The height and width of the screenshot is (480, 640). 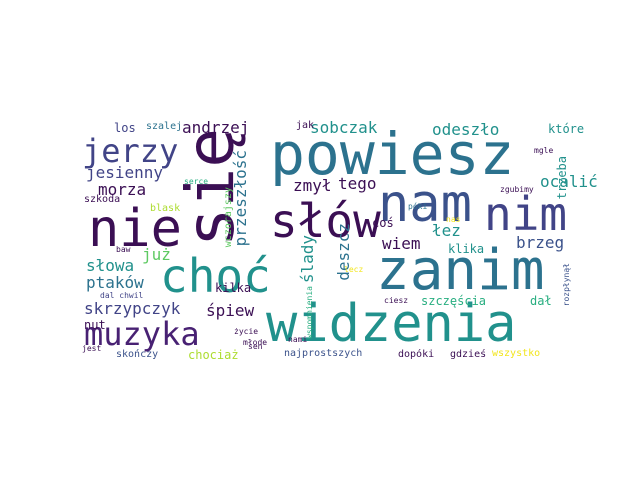 I want to click on word-slowa: słowa, so click(x=110, y=265).